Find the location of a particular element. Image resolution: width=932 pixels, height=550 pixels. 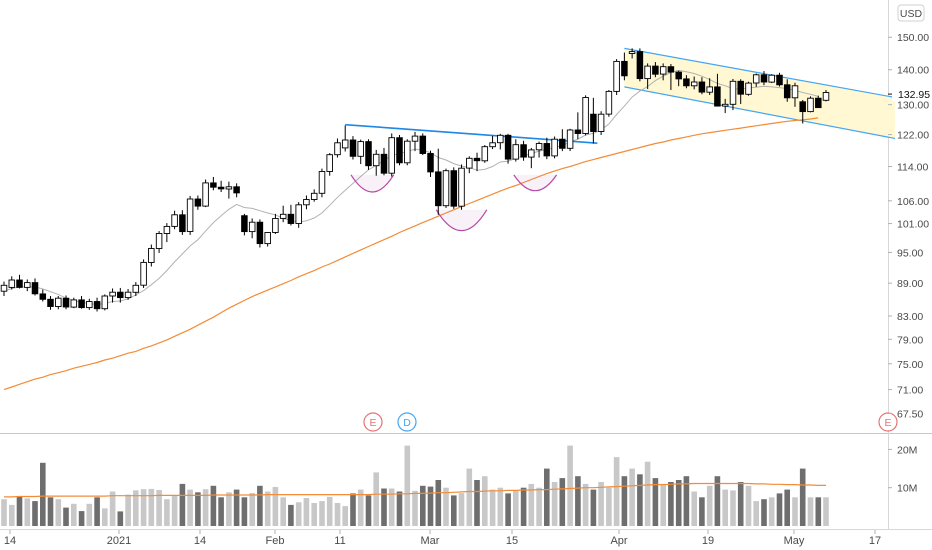

event-marker-circle is located at coordinates (407, 422).